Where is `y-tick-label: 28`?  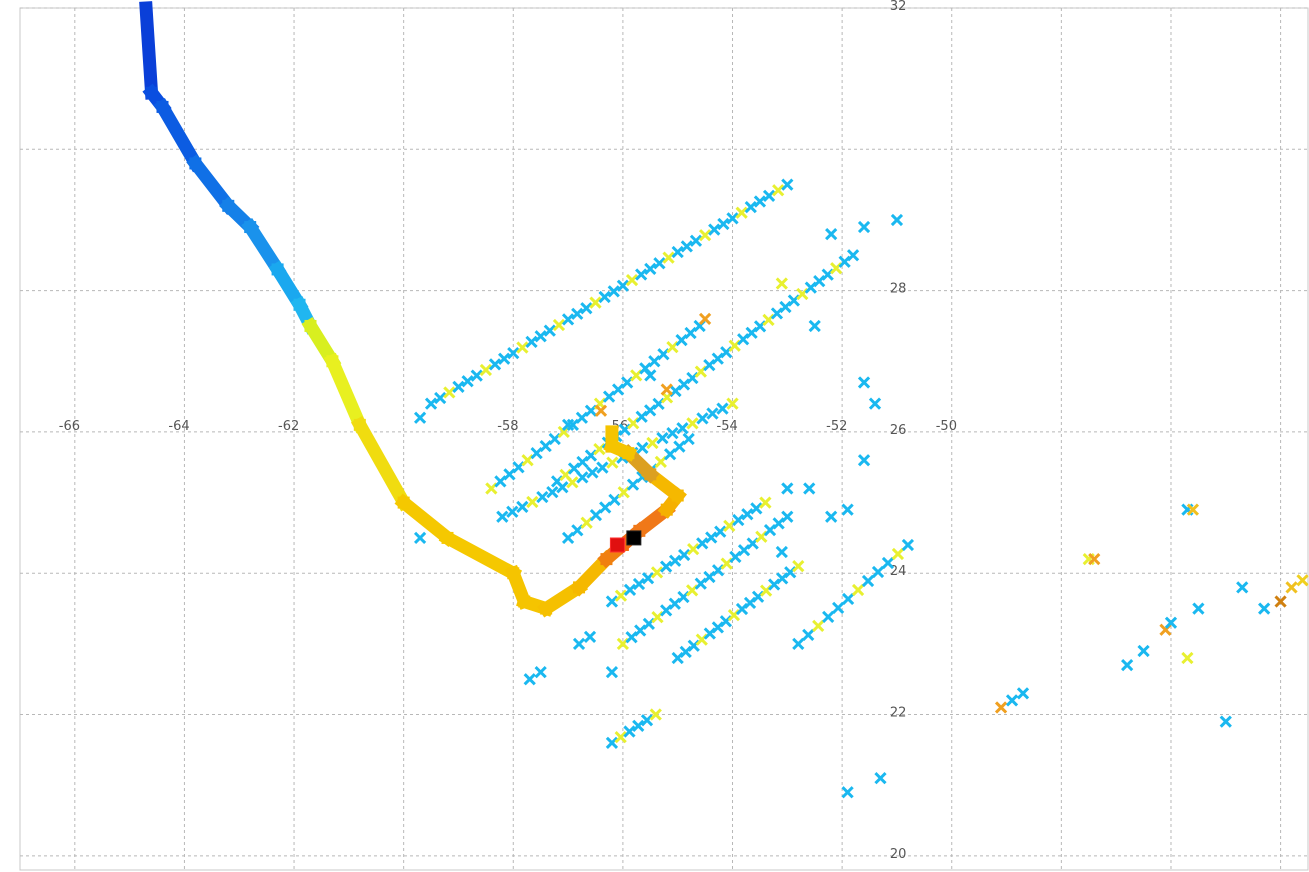 y-tick-label: 28 is located at coordinates (898, 289).